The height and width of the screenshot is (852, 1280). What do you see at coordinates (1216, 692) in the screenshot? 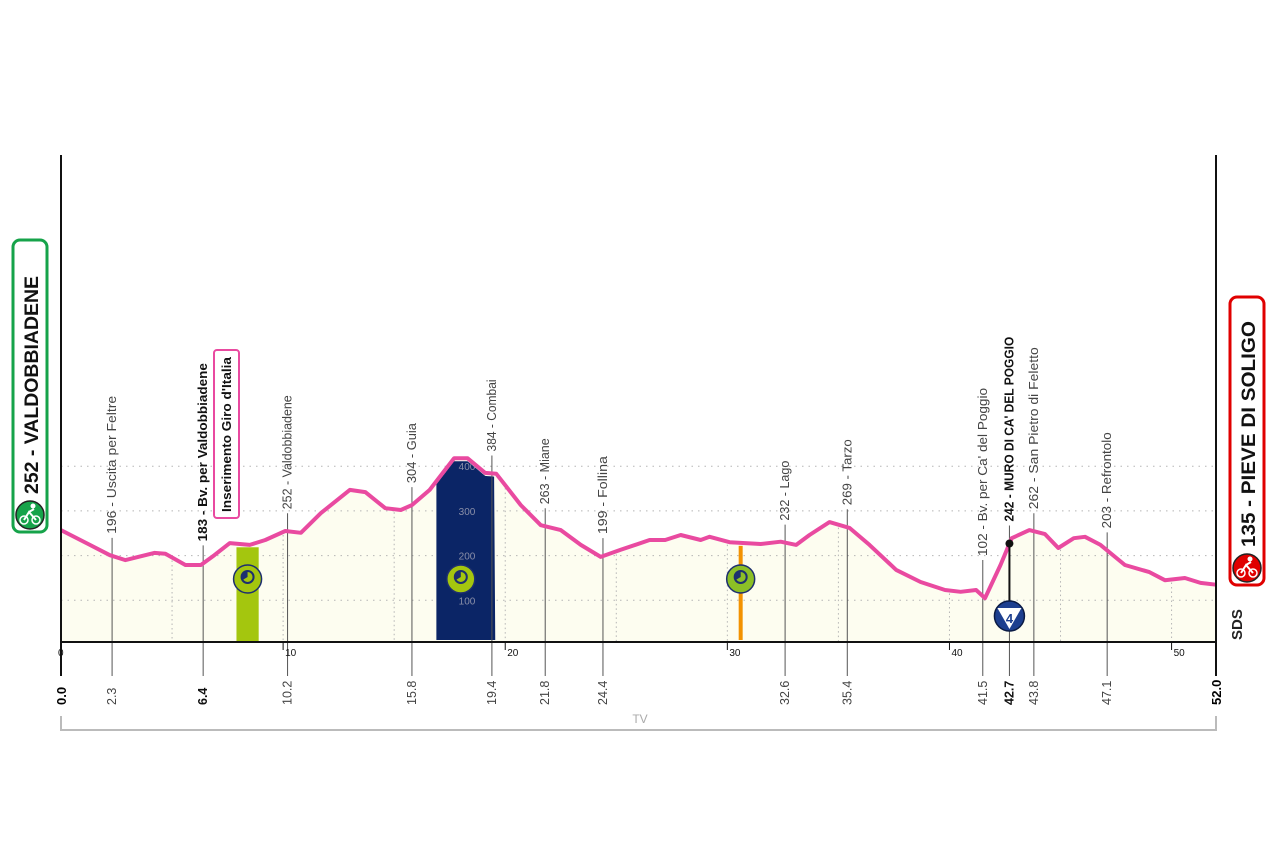
I see `finish-km-label: 52.0` at bounding box center [1216, 692].